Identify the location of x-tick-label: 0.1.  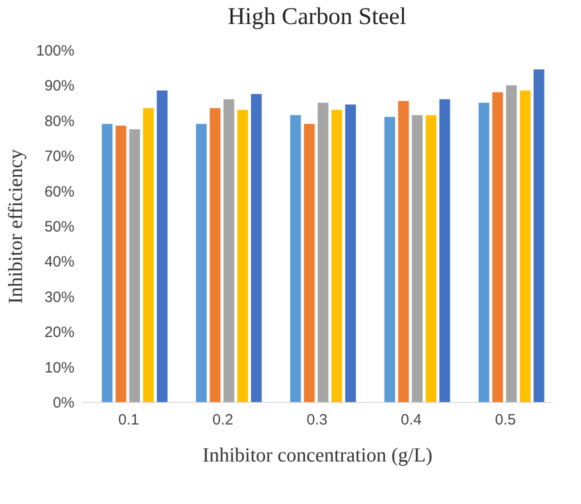
(129, 420).